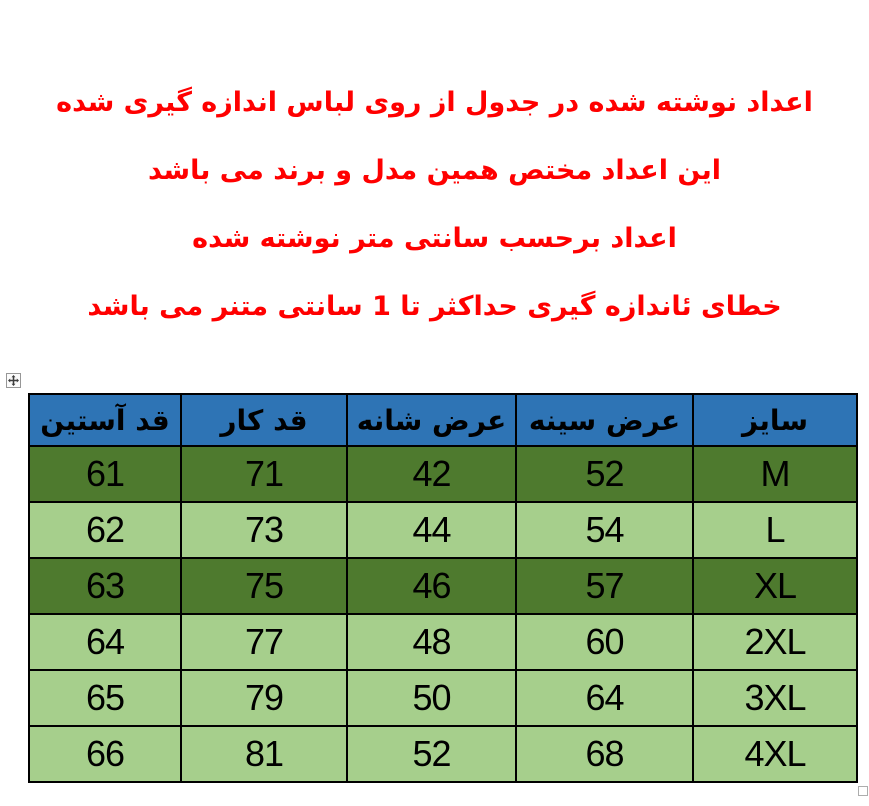 This screenshot has width=869, height=806. Describe the element at coordinates (431, 420) in the screenshot. I see `header-cell-shoulder: عرض شانه` at that location.